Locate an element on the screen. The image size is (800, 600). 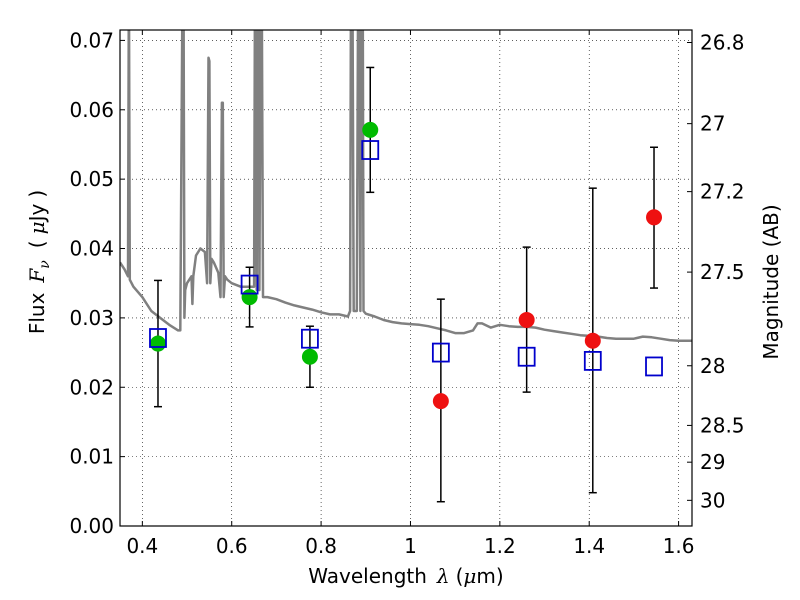
y-tick-label: 0.05 is located at coordinates (91, 179).